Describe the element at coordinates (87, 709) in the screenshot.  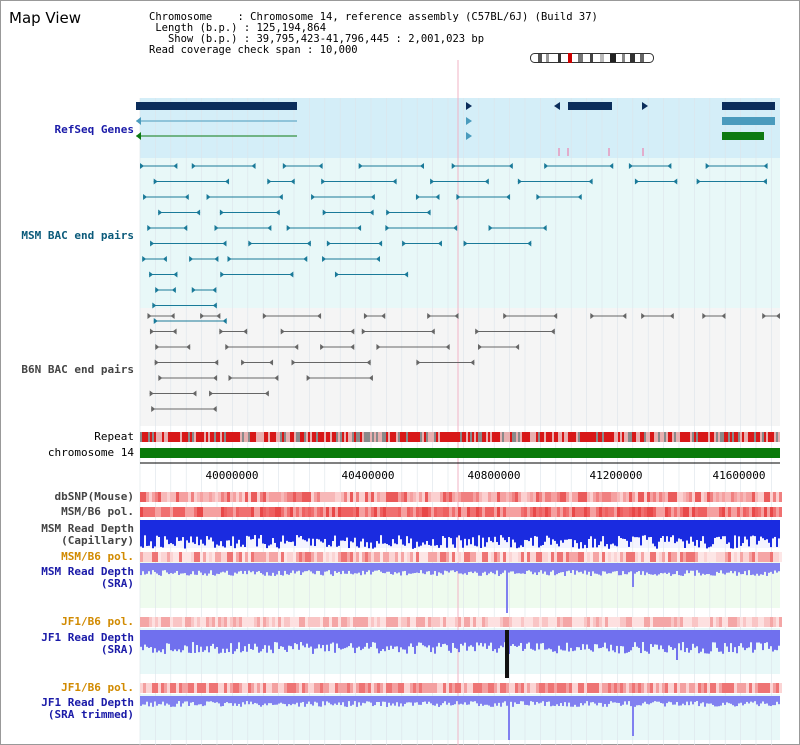
I see `track-label-jf1-read-depth-trim: JF1 Read Depth (SRA trimmed)` at that location.